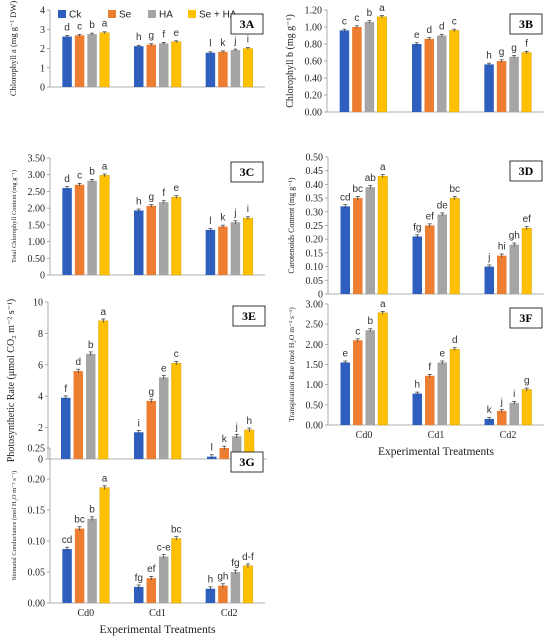  I want to click on y-tick-label: 0.80, so click(314, 45).